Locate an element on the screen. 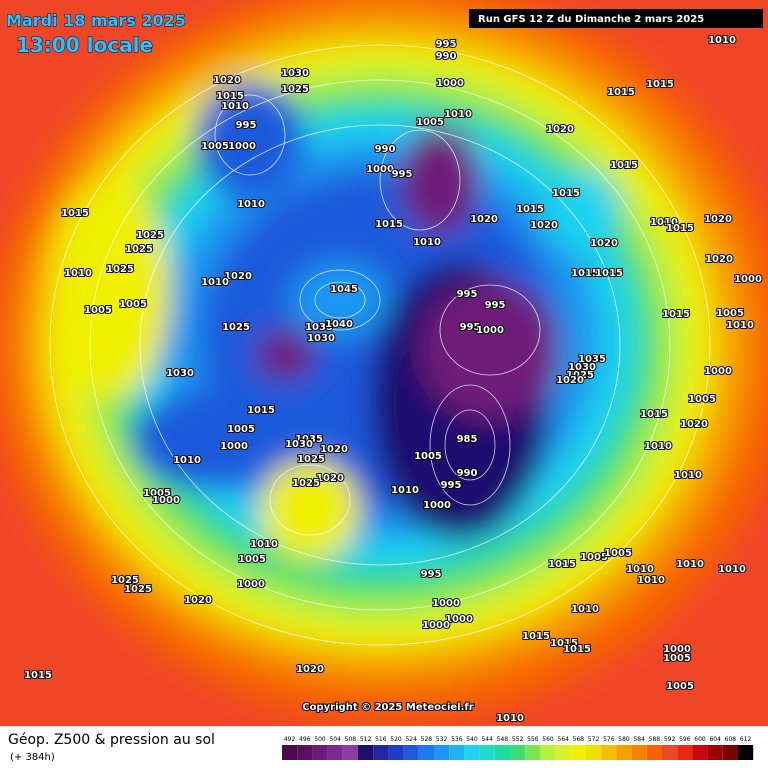 The height and width of the screenshot is (768, 768). isobar-label: 1040 is located at coordinates (339, 324).